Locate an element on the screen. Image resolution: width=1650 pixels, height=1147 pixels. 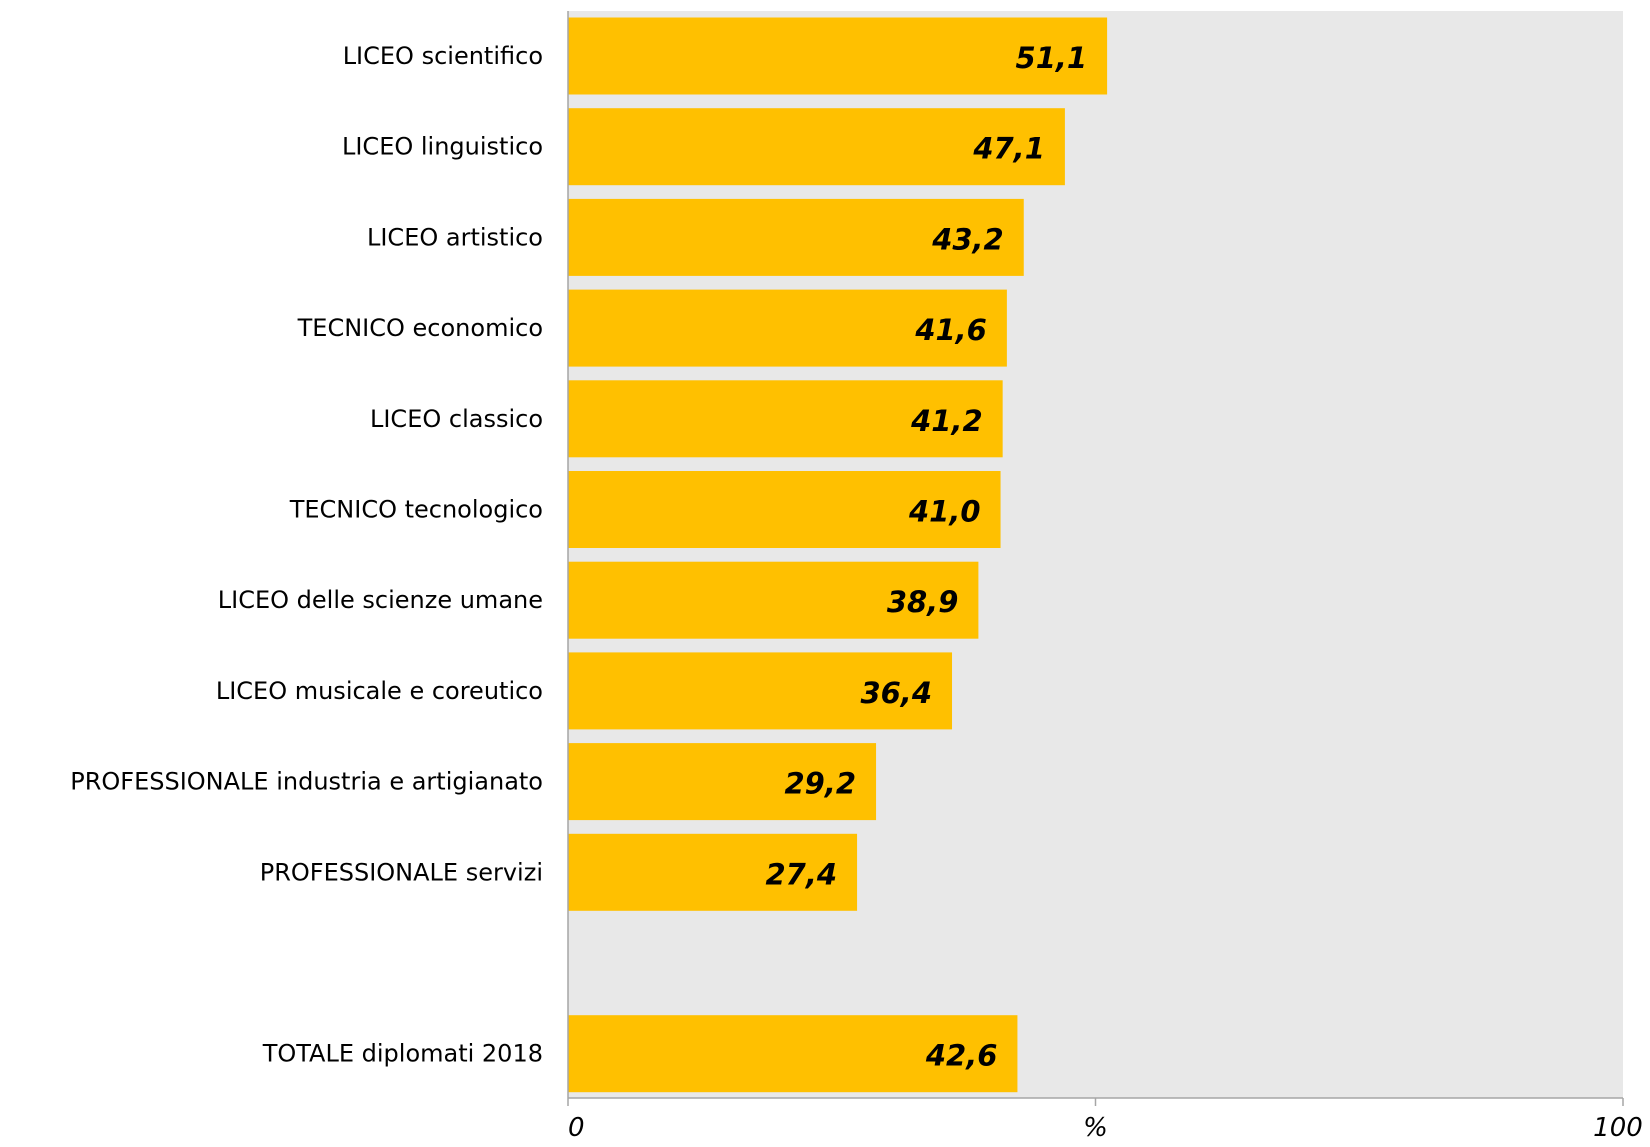
value-label: 41,2 is located at coordinates (946, 421).